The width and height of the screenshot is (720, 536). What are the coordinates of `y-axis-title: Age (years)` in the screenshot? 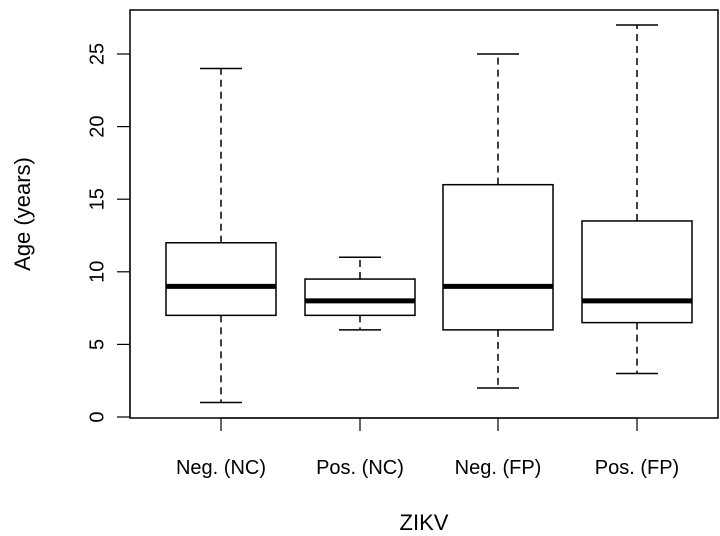 It's located at (22, 214).